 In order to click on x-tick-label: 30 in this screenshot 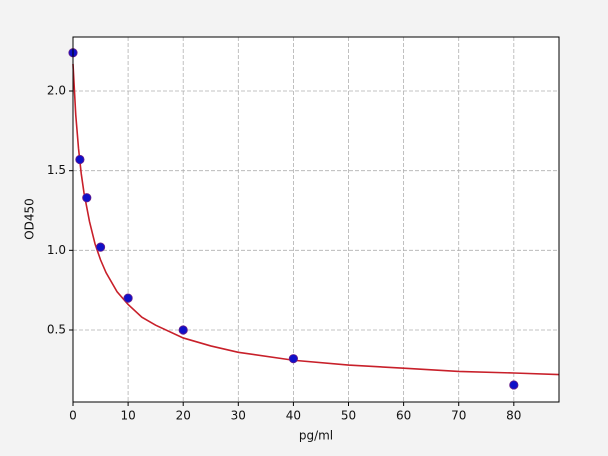, I will do `click(238, 416)`.